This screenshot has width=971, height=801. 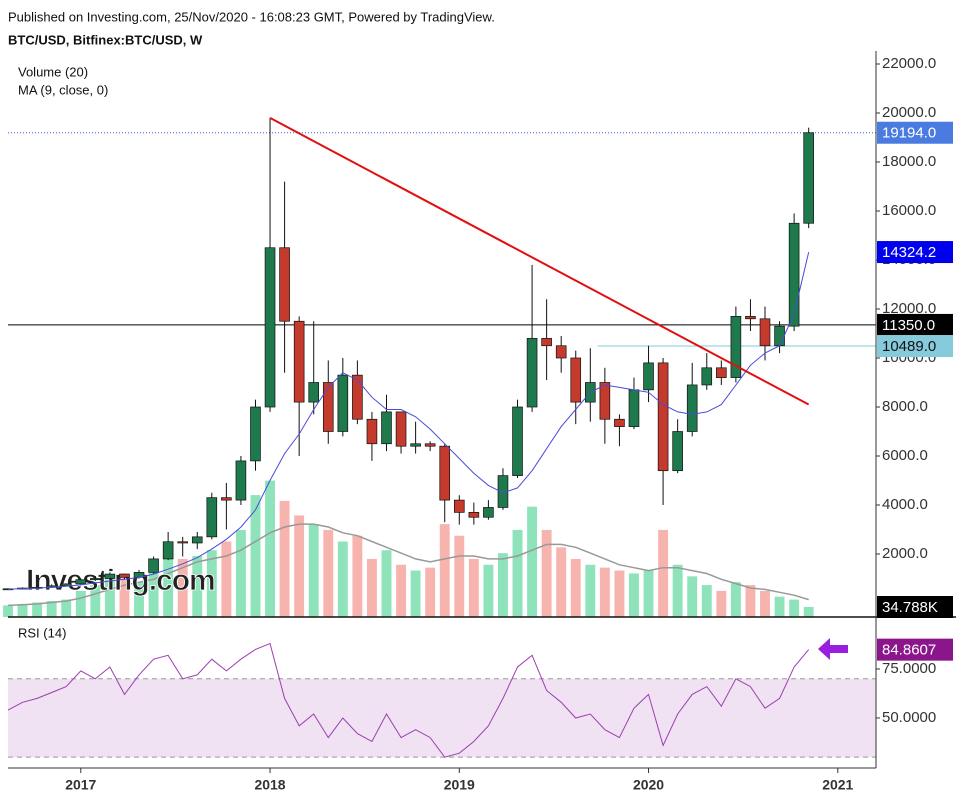 What do you see at coordinates (909, 668) in the screenshot?
I see `rsi-tick-label: 75.0000` at bounding box center [909, 668].